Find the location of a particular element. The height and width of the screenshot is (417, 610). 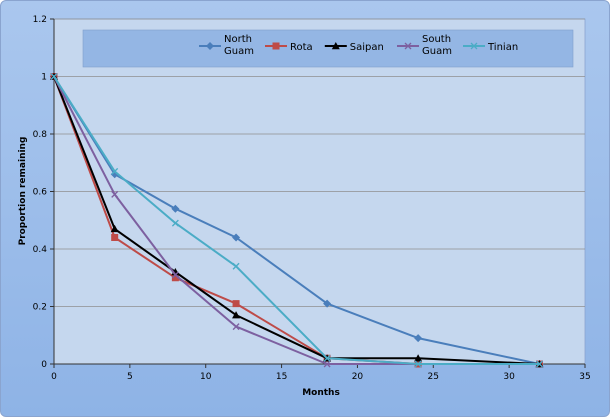

x-tick-label: 5 is located at coordinates (130, 377).